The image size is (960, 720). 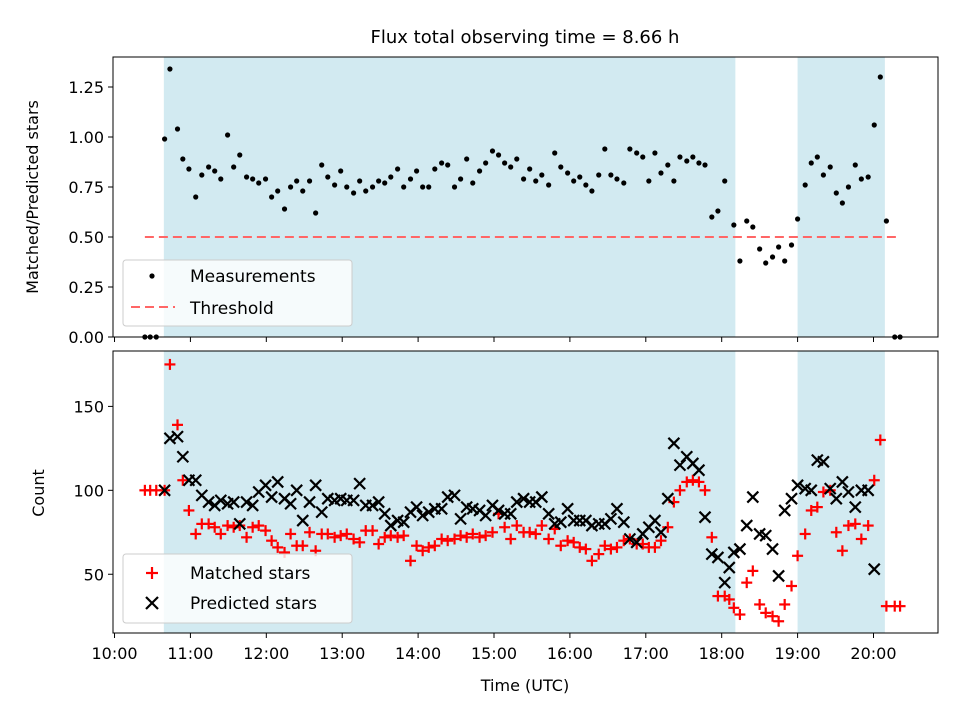 What do you see at coordinates (86, 337) in the screenshot?
I see `top-y-tick-label: 0.00` at bounding box center [86, 337].